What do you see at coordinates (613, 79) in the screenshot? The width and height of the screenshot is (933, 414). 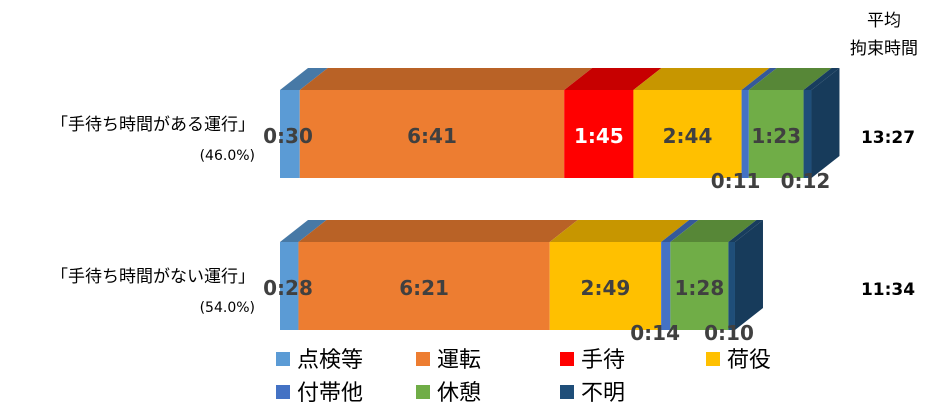 I see `bar-top-手待-0` at bounding box center [613, 79].